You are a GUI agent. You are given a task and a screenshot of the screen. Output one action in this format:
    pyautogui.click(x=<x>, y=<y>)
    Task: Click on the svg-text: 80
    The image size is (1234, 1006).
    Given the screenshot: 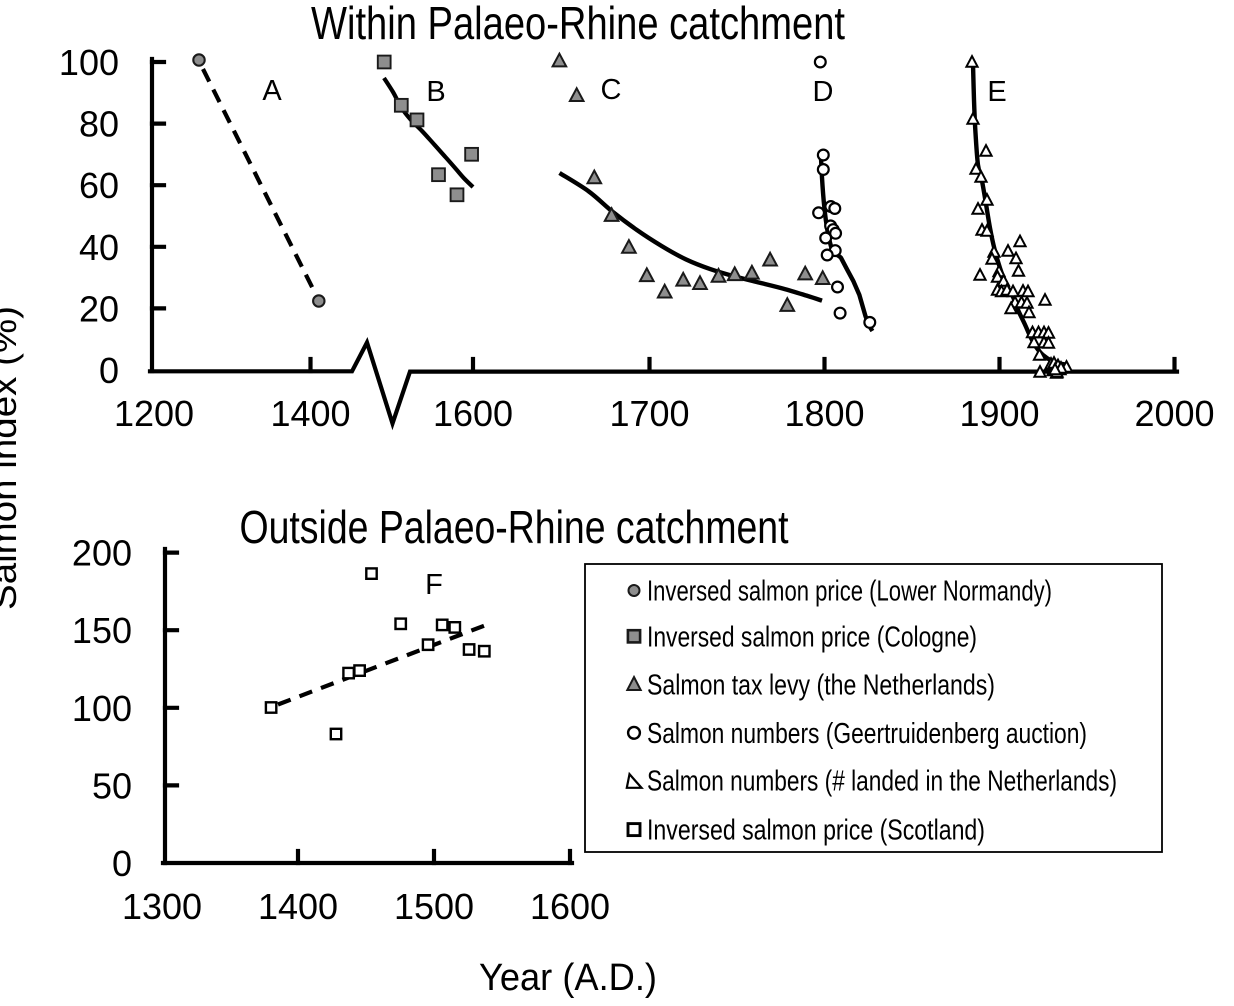 What is the action you would take?
    pyautogui.click(x=99, y=124)
    